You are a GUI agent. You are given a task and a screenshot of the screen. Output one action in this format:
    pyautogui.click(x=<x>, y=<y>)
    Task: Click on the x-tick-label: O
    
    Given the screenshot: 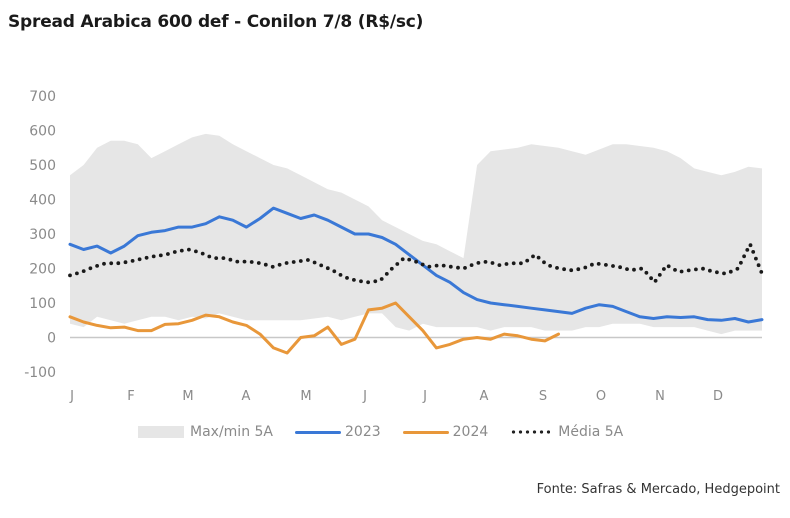 What is the action you would take?
    pyautogui.click(x=601, y=396)
    